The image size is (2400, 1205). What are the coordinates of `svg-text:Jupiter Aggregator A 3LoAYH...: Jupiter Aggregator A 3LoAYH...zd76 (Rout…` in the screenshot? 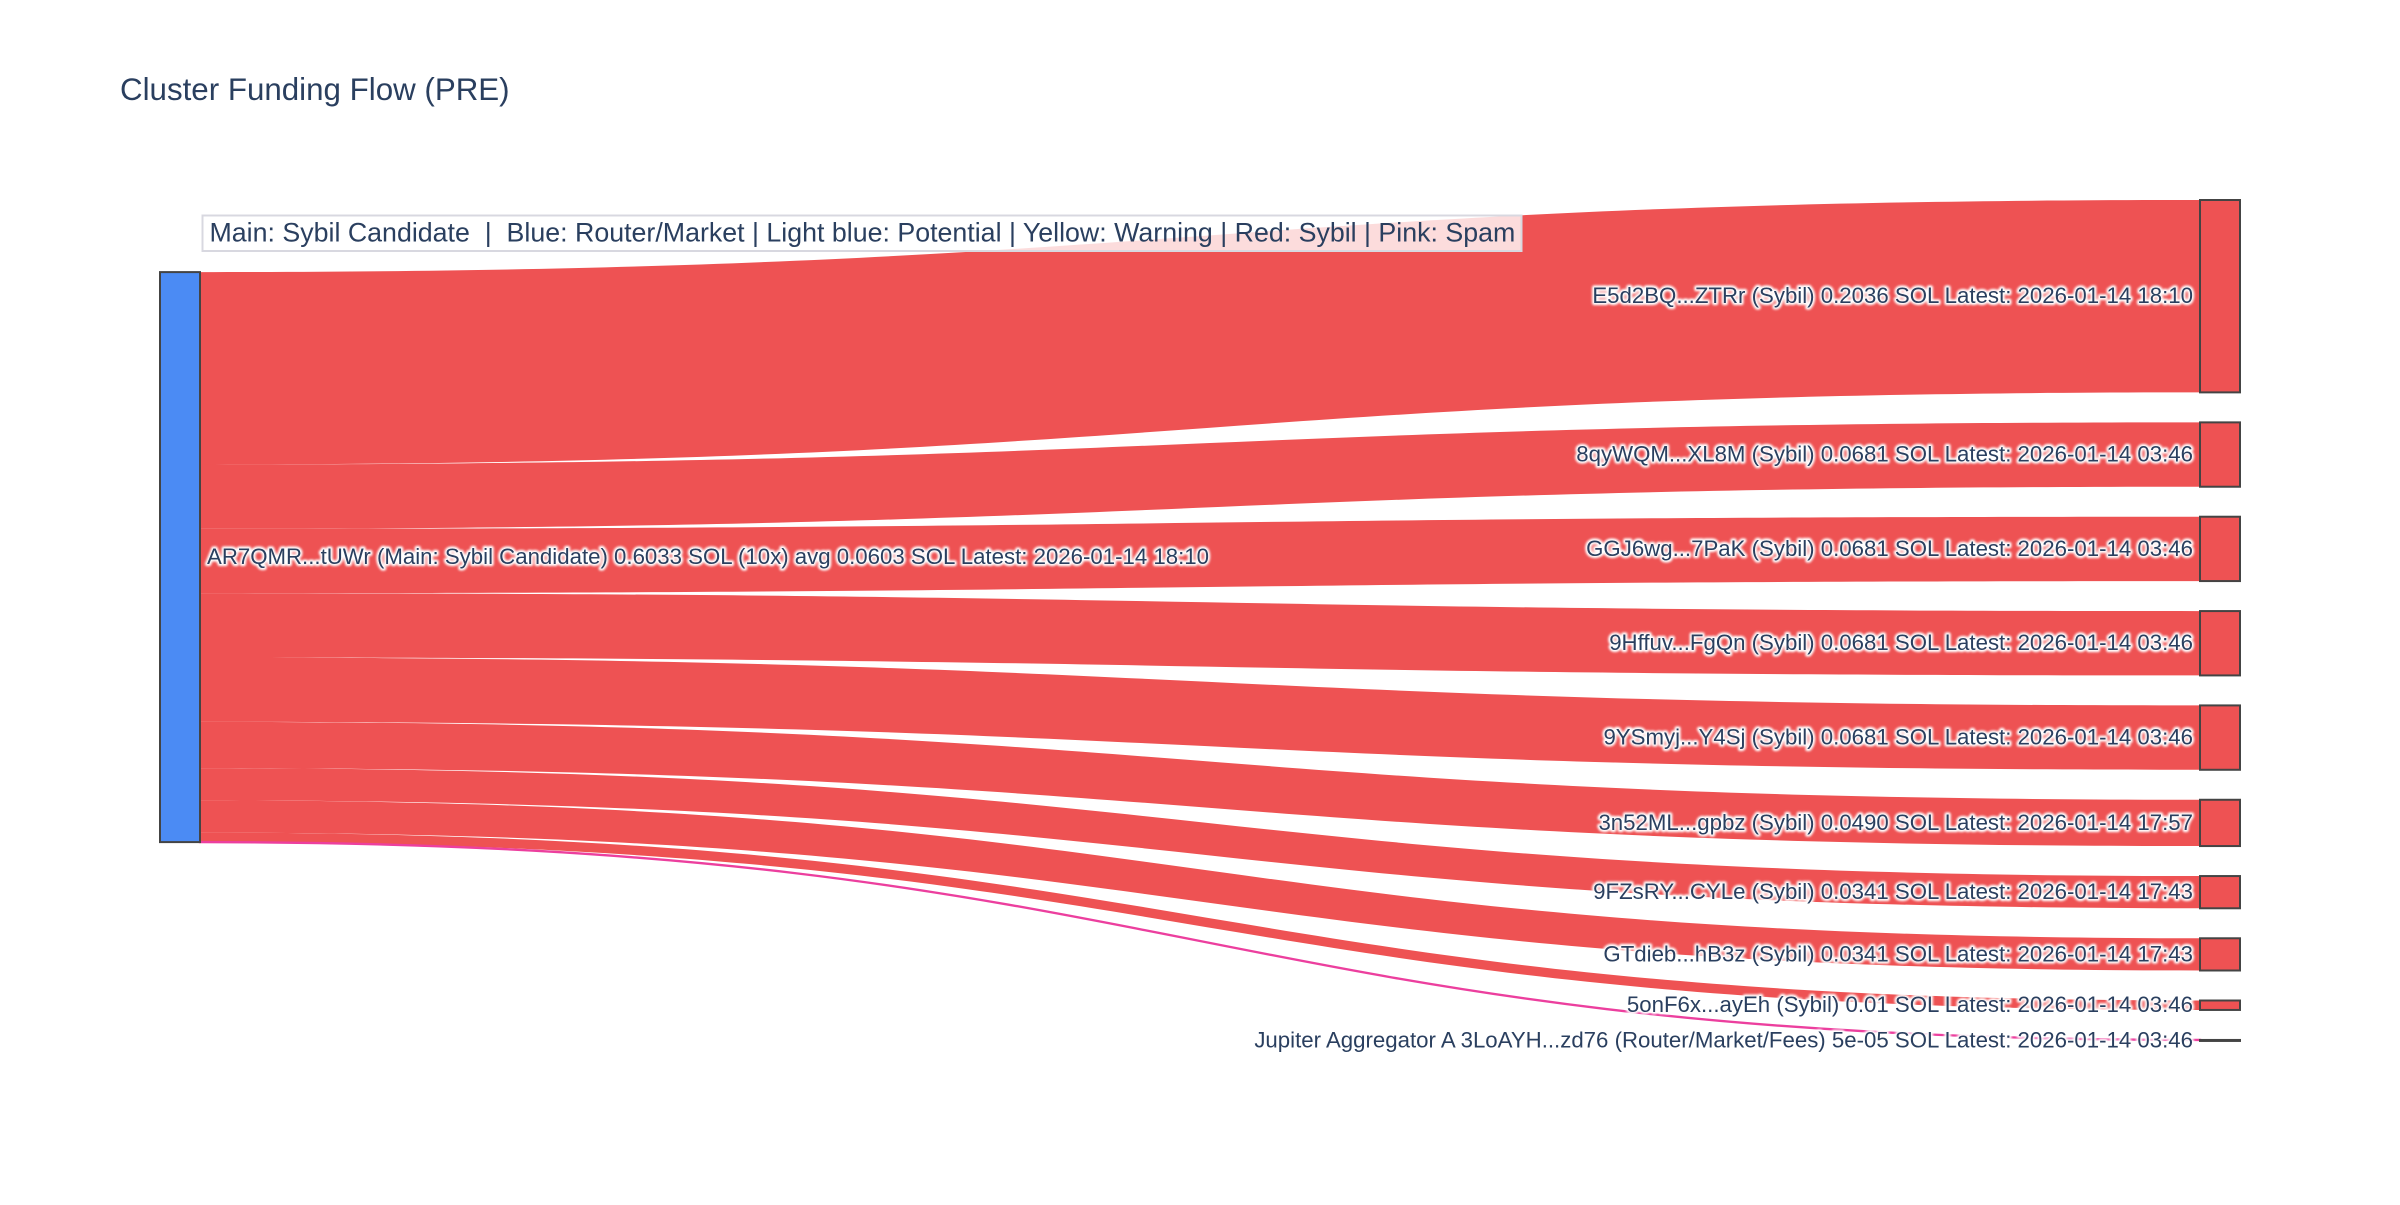 It's located at (1723, 1040).